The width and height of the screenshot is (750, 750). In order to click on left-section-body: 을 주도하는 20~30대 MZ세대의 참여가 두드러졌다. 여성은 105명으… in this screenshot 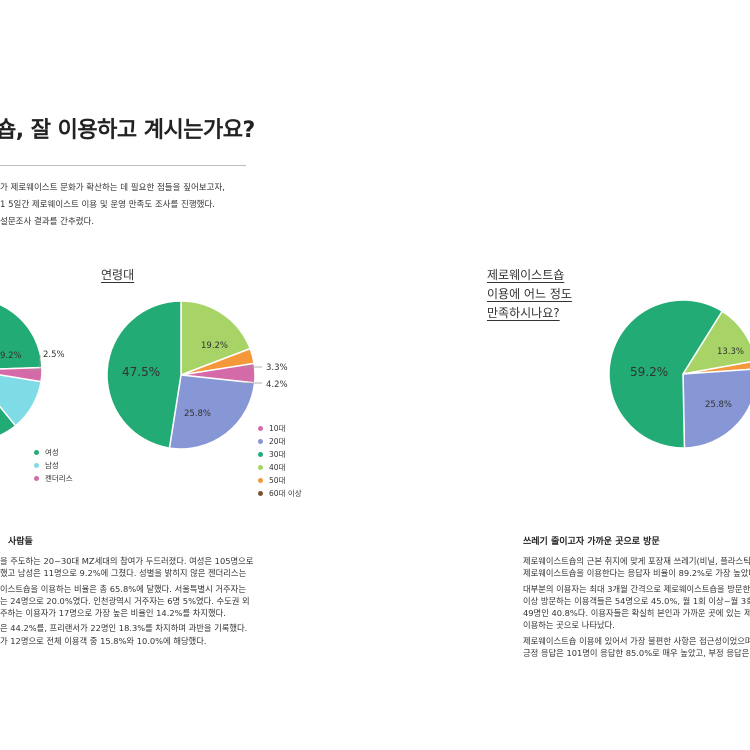, I will do `click(126, 601)`.